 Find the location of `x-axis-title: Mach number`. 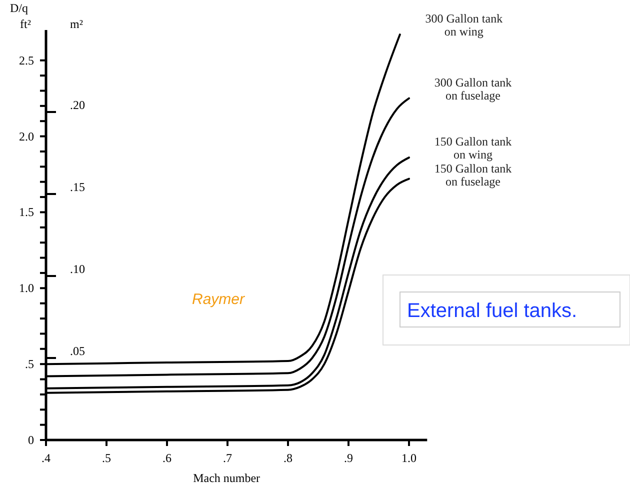

x-axis-title: Mach number is located at coordinates (226, 478).